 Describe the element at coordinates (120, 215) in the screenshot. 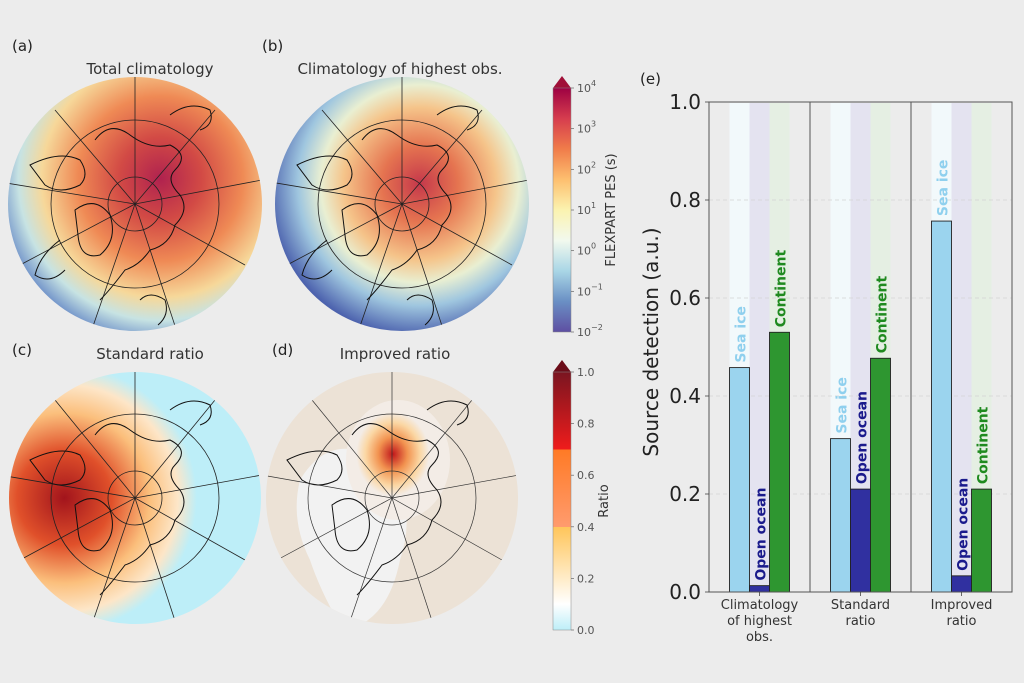

I see `map-a-coastlines` at that location.